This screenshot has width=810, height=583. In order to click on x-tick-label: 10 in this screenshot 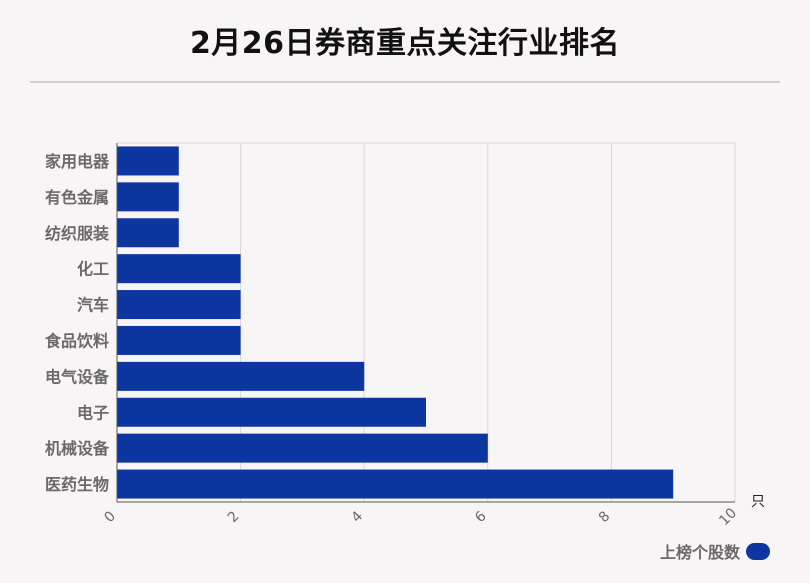, I will do `click(728, 517)`.